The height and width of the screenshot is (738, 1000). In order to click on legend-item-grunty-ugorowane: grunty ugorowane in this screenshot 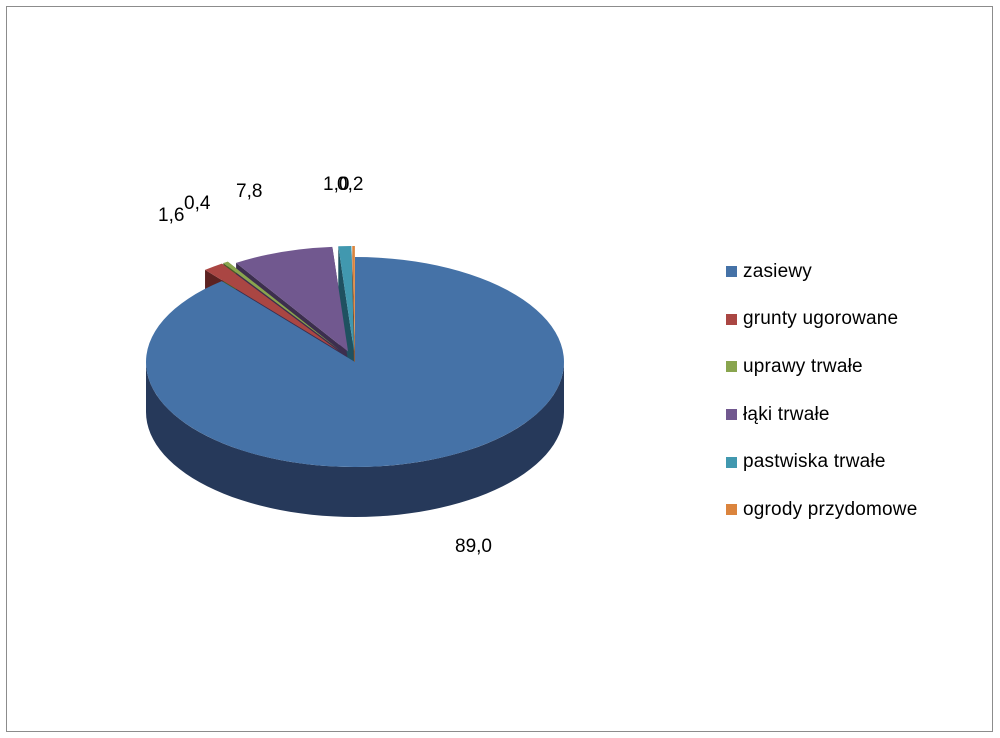, I will do `click(821, 320)`.